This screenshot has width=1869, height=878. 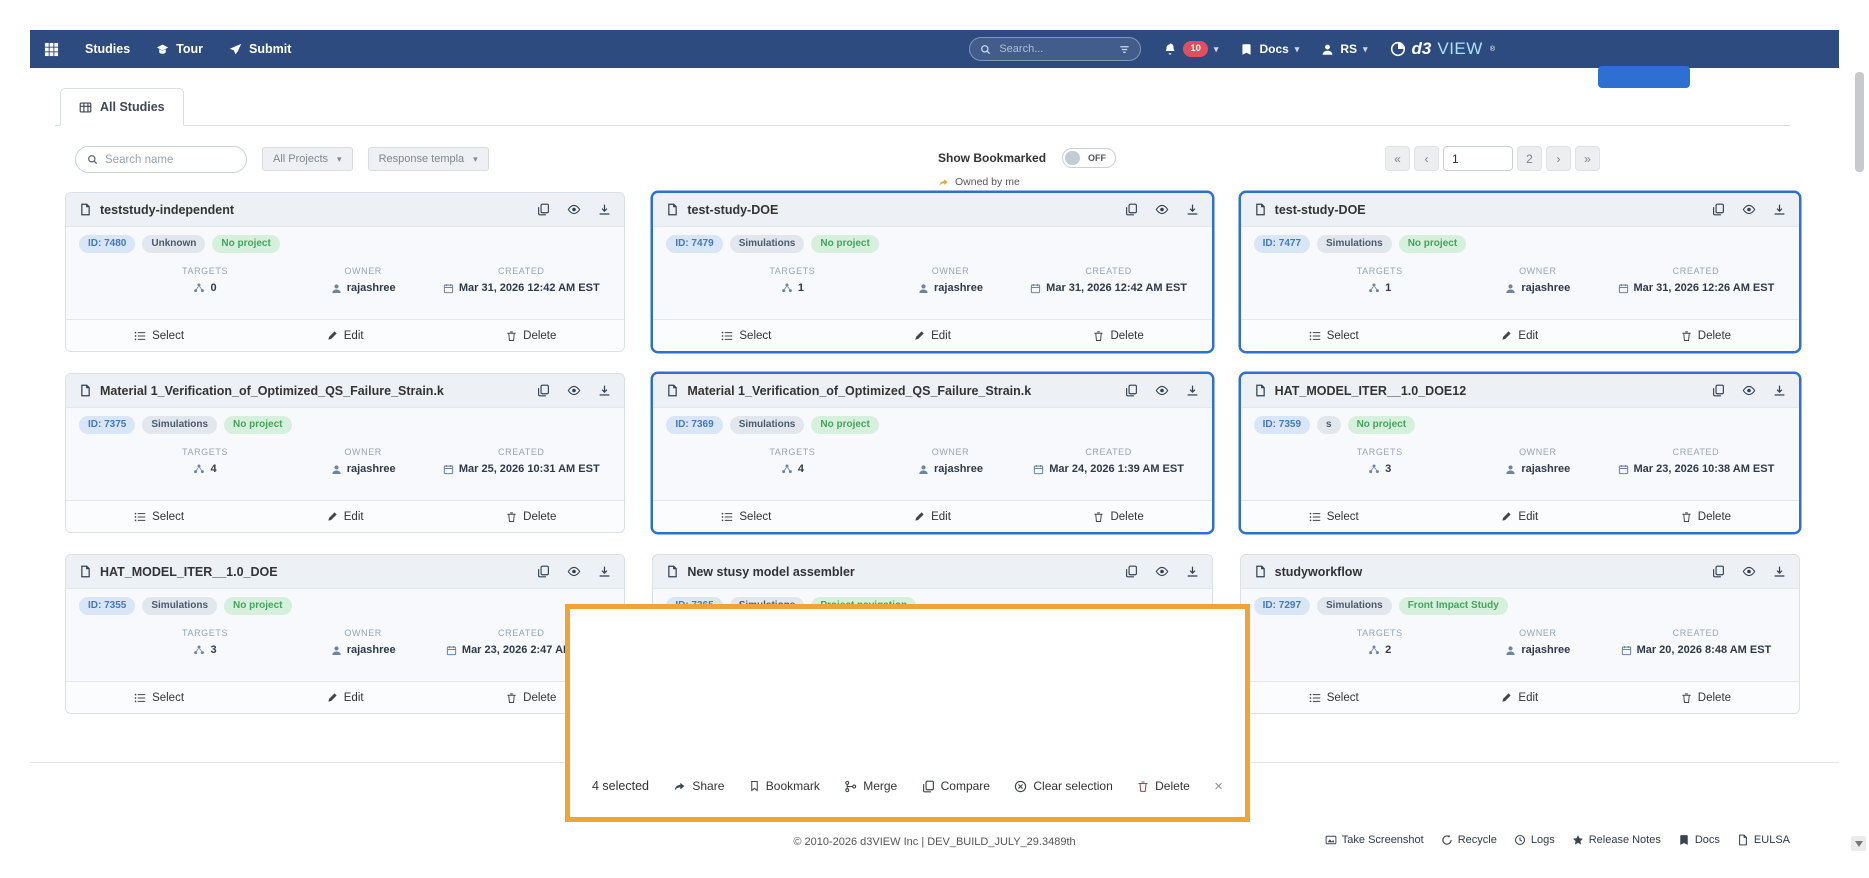 What do you see at coordinates (1089, 158) in the screenshot?
I see `show-bookmarked-toggle: OFF` at bounding box center [1089, 158].